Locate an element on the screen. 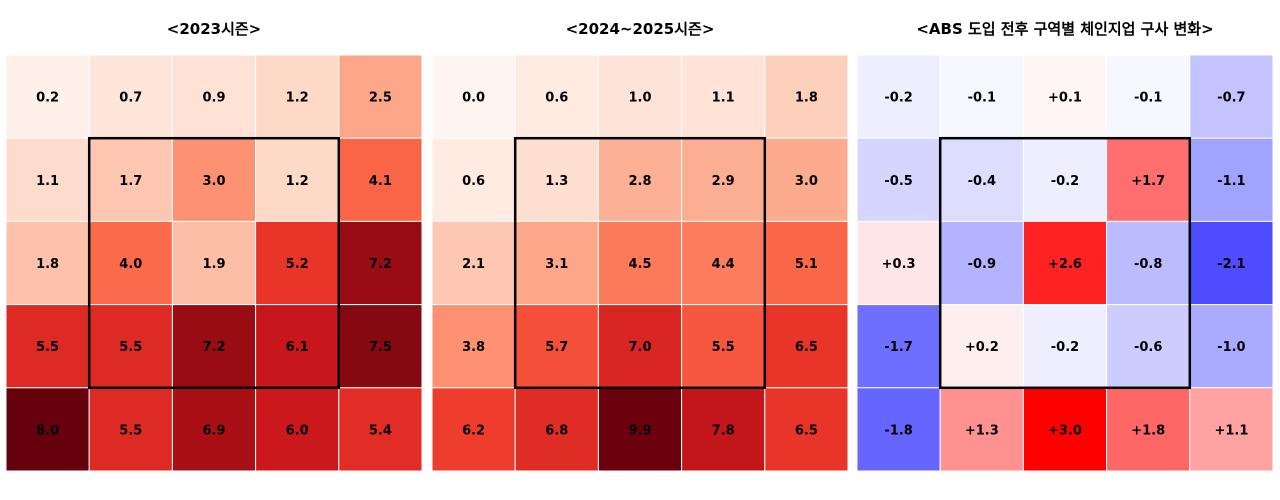 This screenshot has height=500, width=1280. cell-value-label: 7.2 is located at coordinates (213, 347).